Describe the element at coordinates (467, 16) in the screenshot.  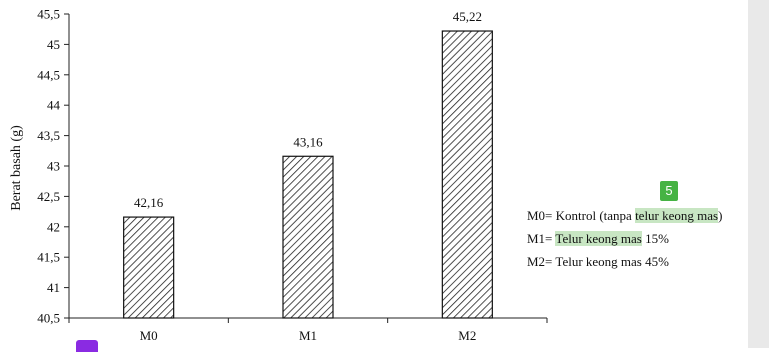
I see `data-label: 45,22` at that location.